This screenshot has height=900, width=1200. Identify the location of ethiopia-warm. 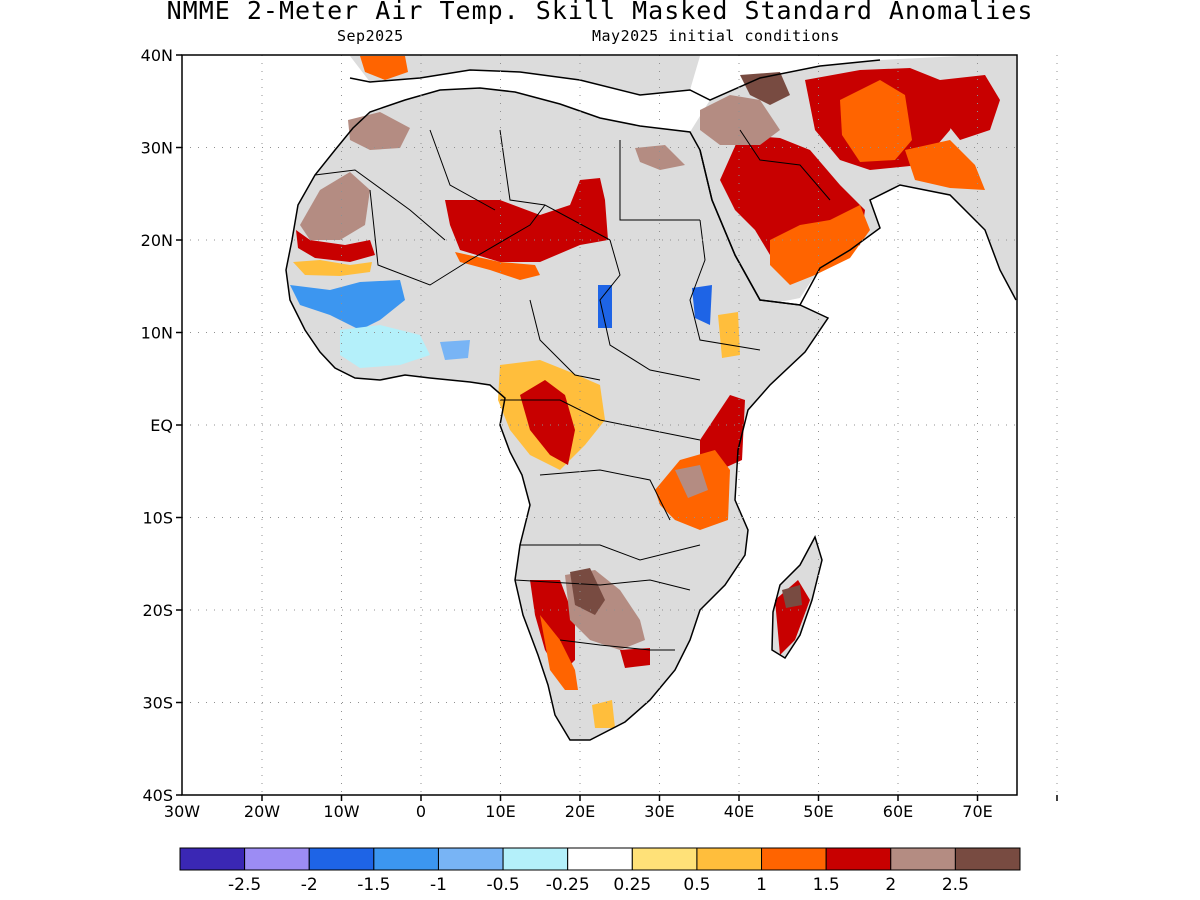
(729, 335).